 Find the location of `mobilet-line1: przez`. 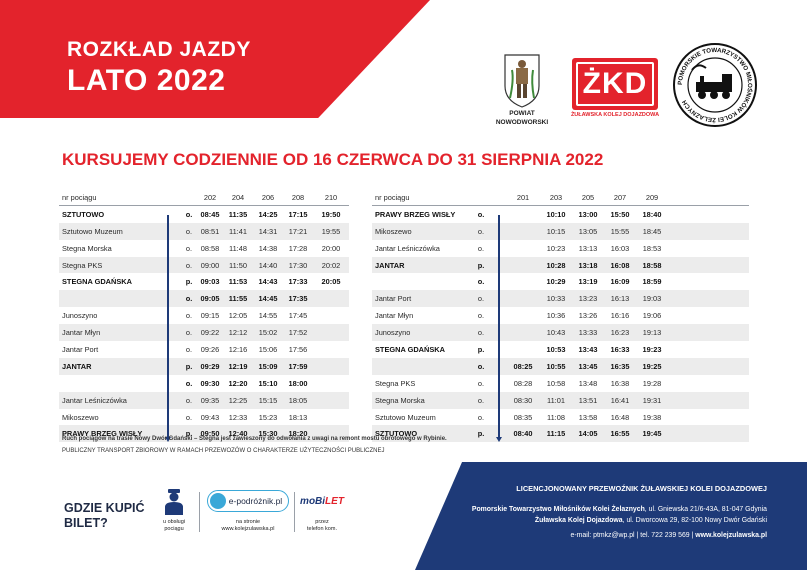

mobilet-line1: przez is located at coordinates (322, 522).